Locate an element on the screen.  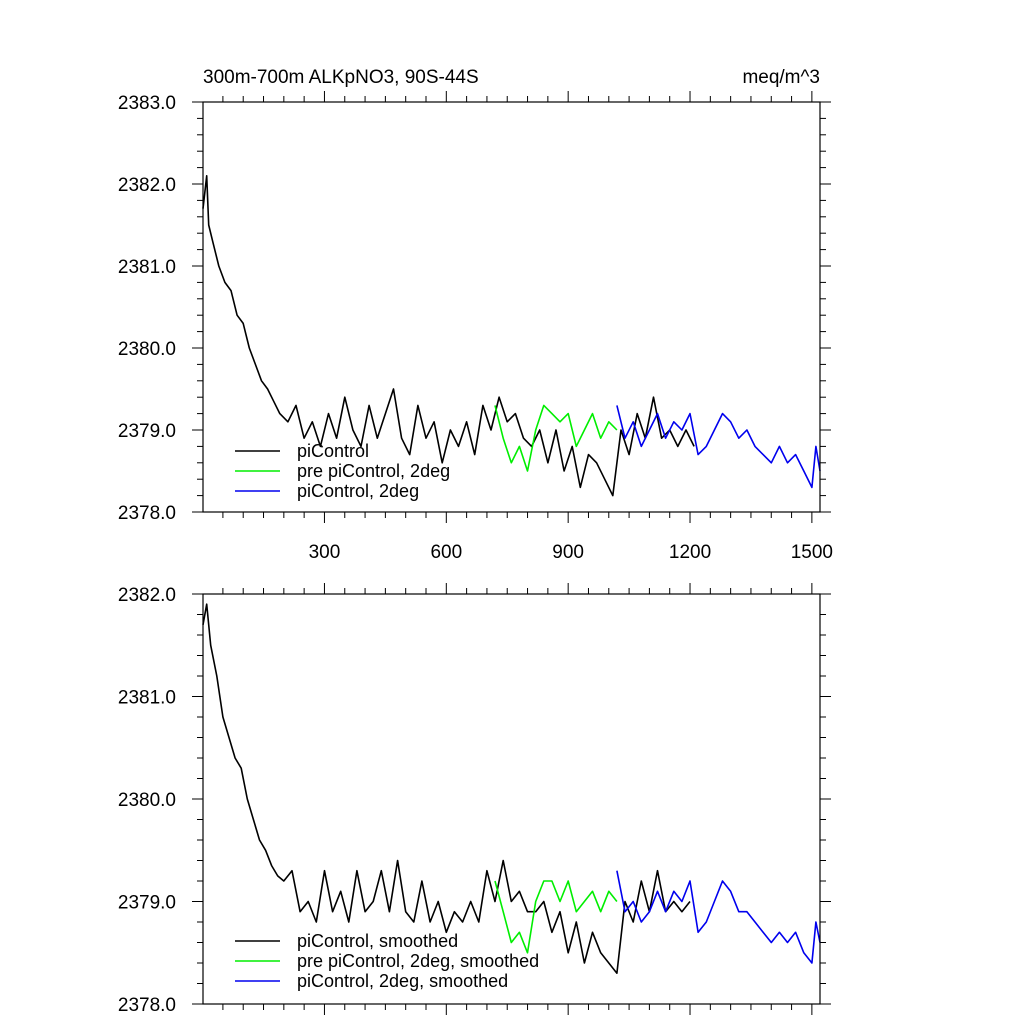
legend-label: piControl, 2deg, smoothed is located at coordinates (402, 981).